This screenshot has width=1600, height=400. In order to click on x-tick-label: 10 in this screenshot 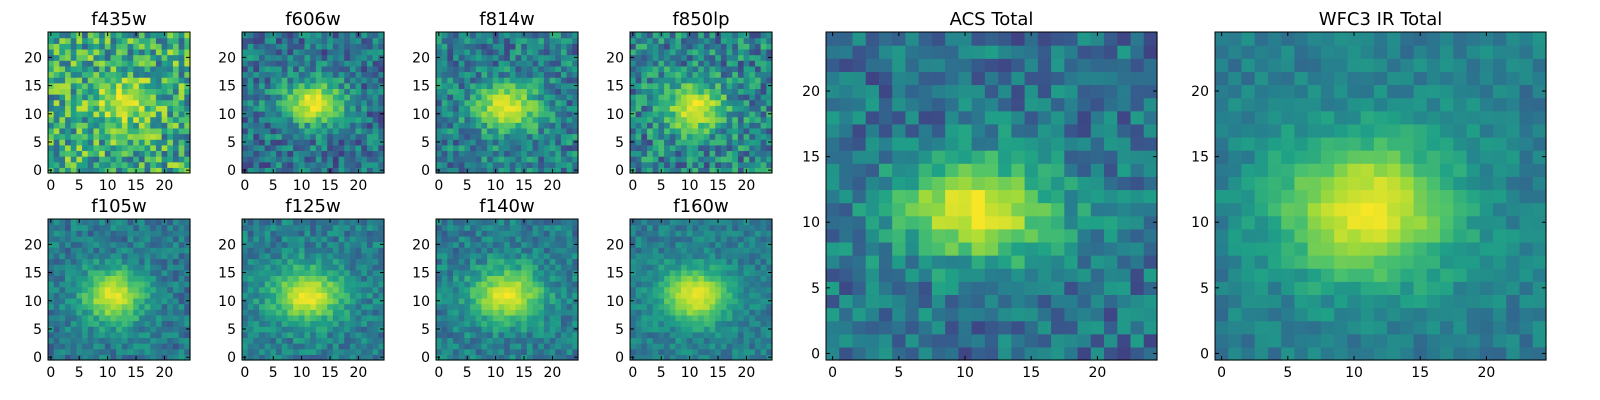, I will do `click(108, 373)`.